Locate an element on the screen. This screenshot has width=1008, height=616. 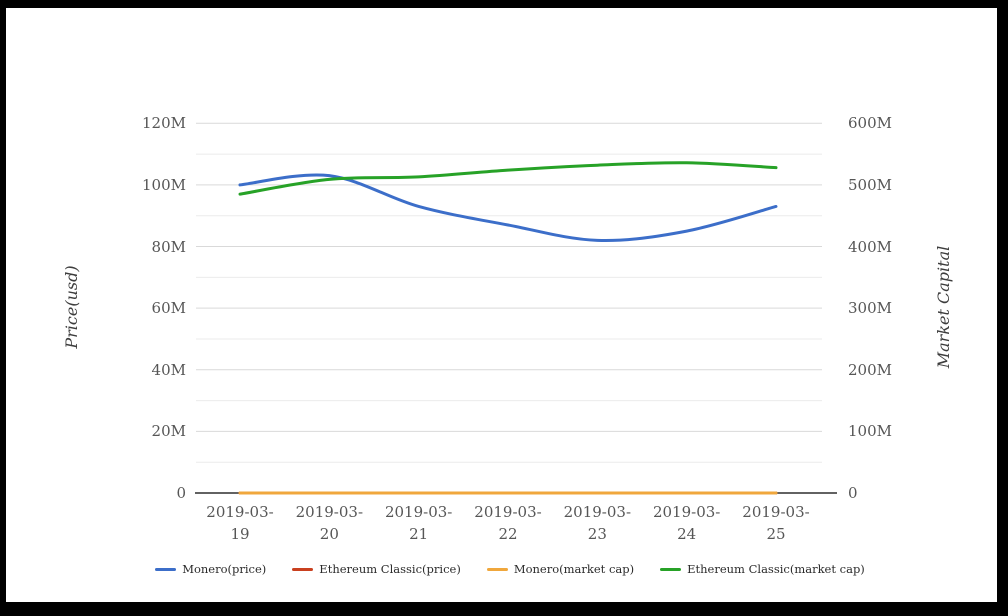
left-axis-tick-label: 40M is located at coordinates (168, 369).